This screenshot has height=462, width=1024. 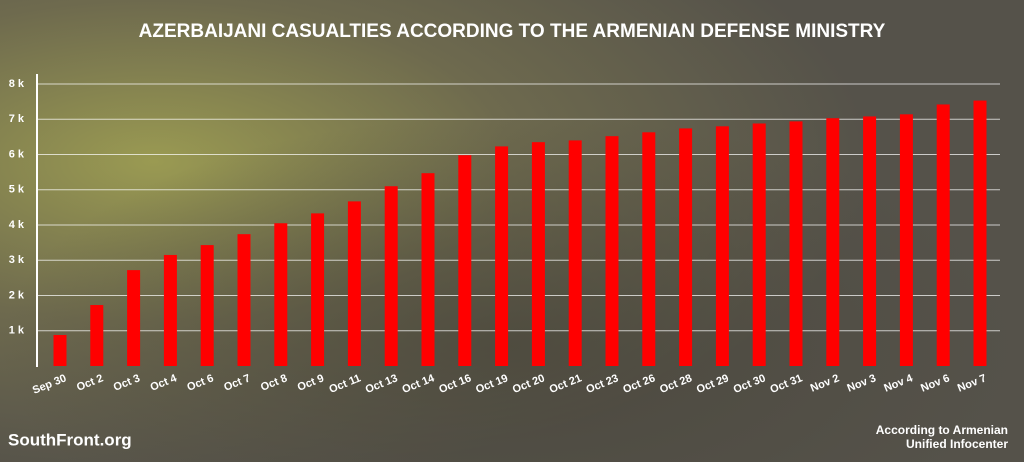 What do you see at coordinates (17, 295) in the screenshot?
I see `y-tick-label: 2 k` at bounding box center [17, 295].